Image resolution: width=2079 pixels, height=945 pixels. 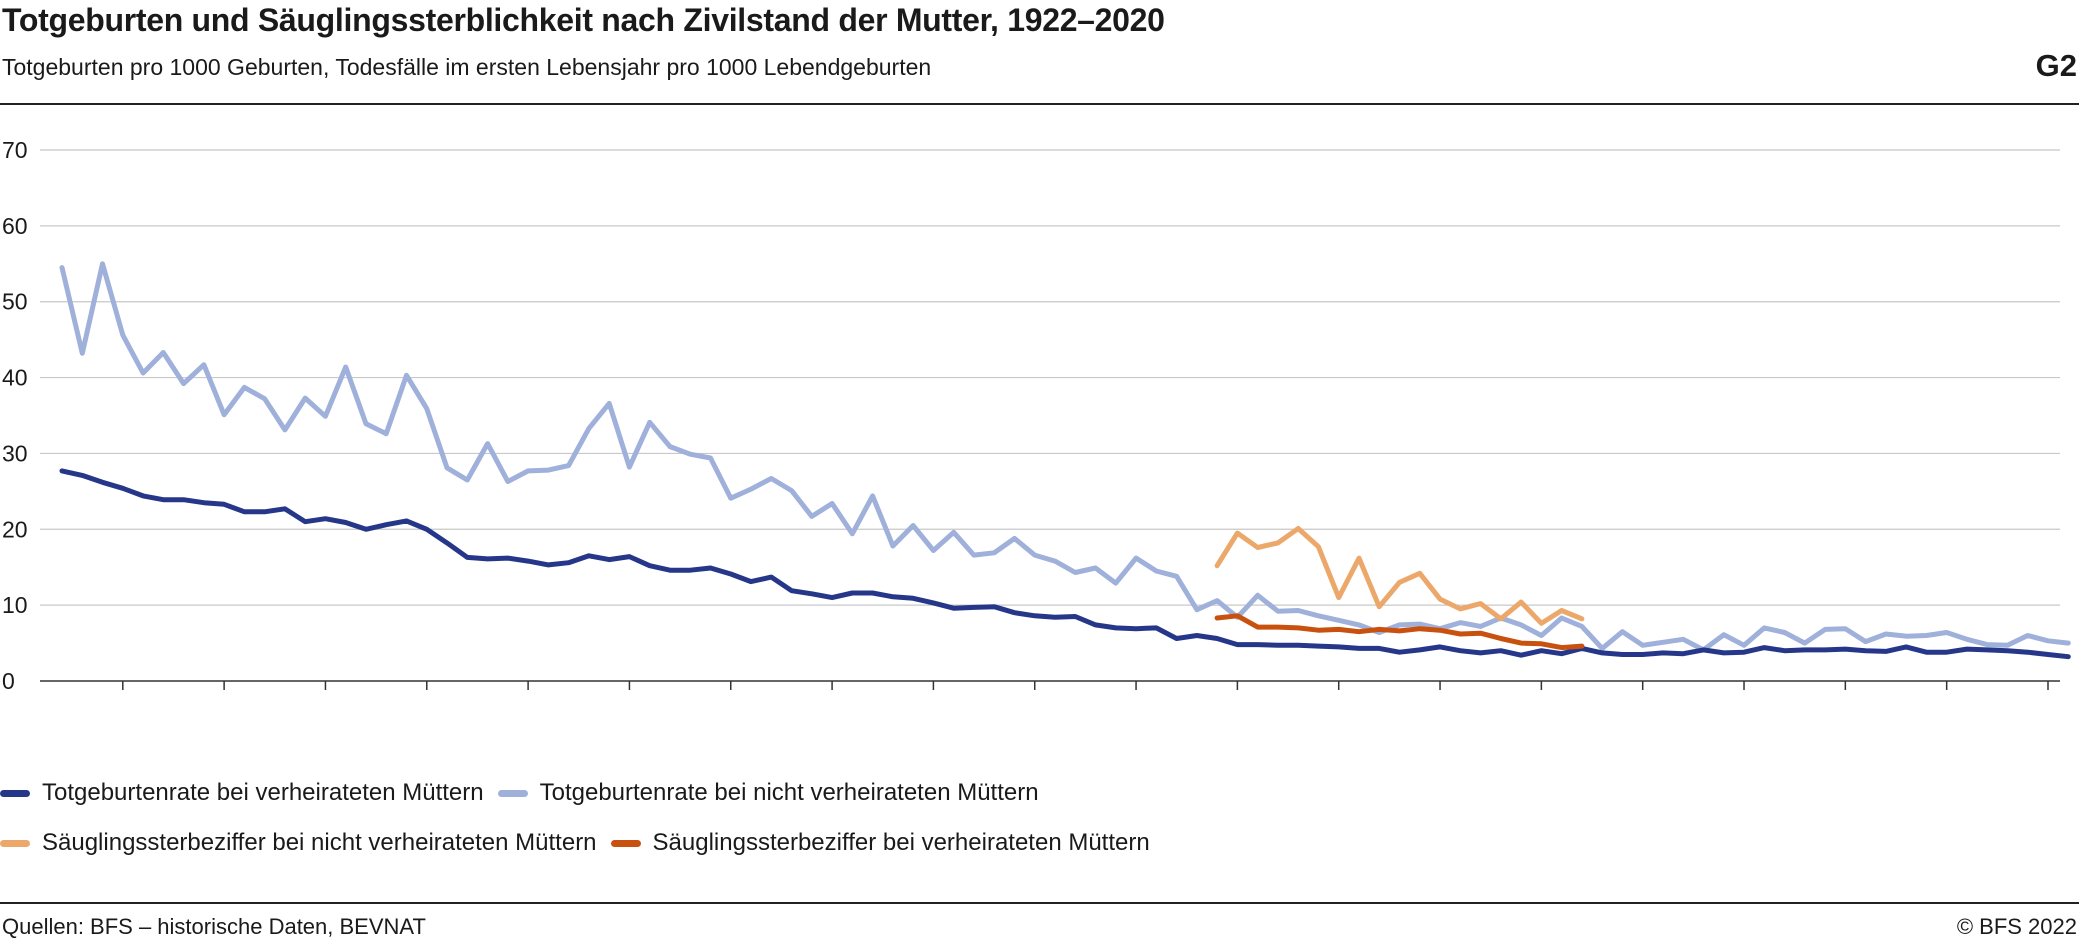 I want to click on y-tick-label: 0, so click(x=8, y=681).